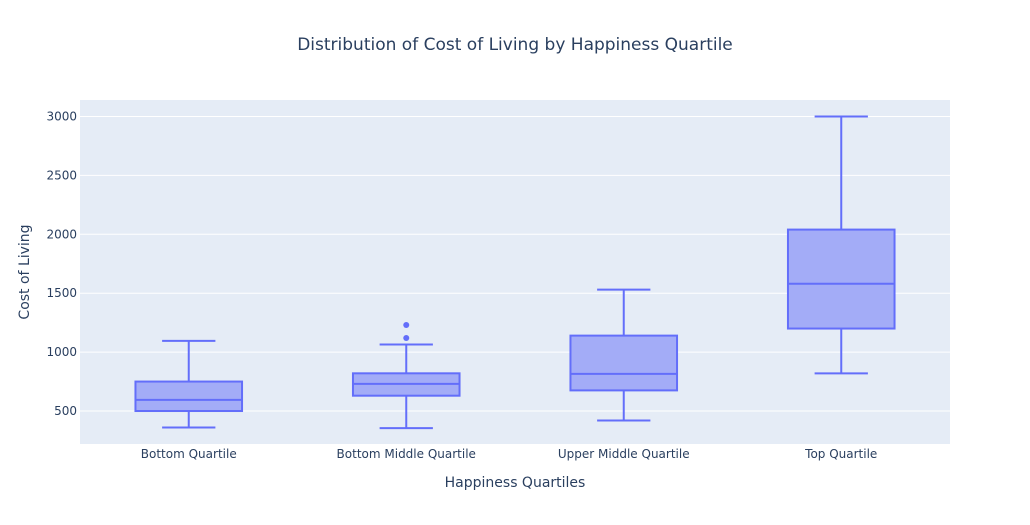  Describe the element at coordinates (61, 116) in the screenshot. I see `y-tick-label: 3000` at that location.